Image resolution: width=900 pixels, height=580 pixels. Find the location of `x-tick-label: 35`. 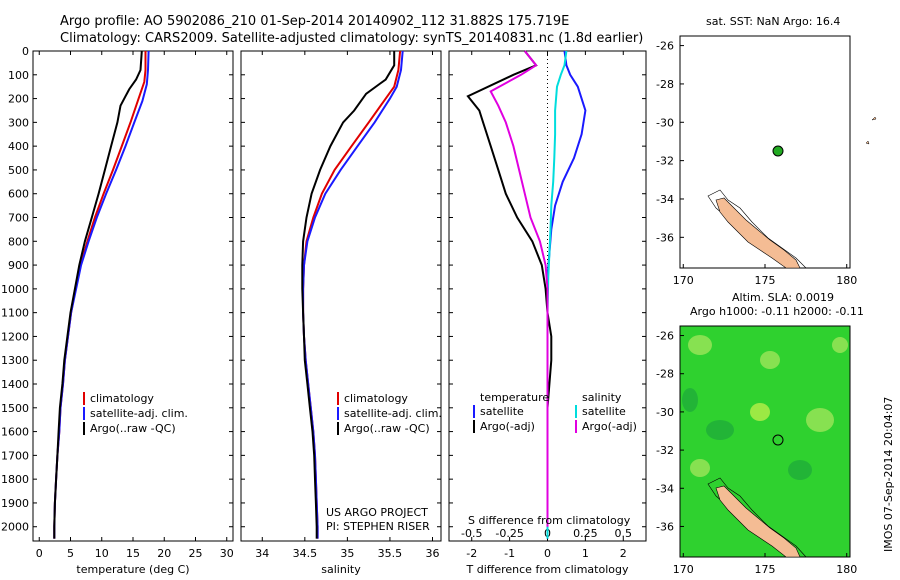

x-tick-label: 35 is located at coordinates (347, 553).